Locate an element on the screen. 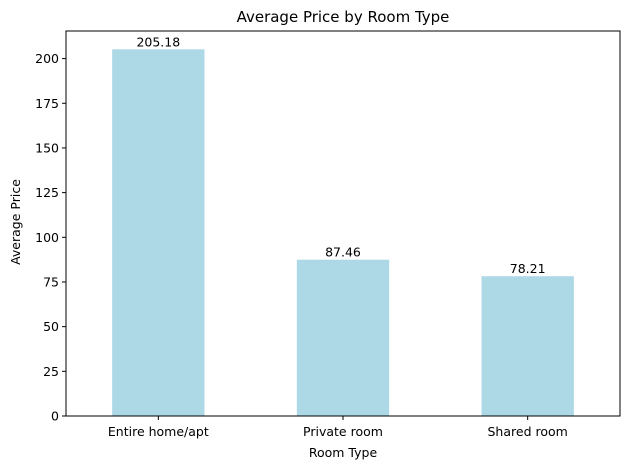  y-tick-label-0: 0 is located at coordinates (55, 416).